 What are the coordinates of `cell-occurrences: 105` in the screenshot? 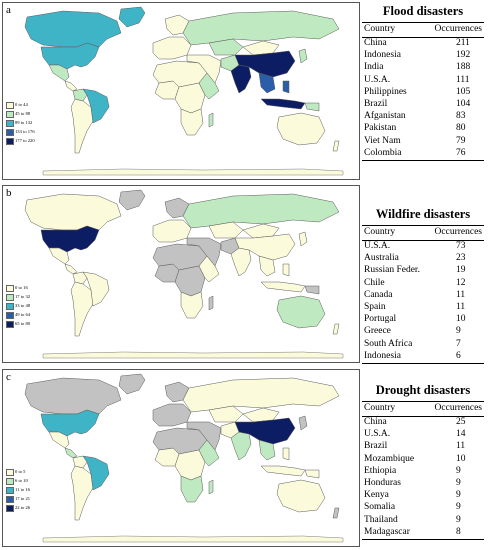 It's located at (463, 91).